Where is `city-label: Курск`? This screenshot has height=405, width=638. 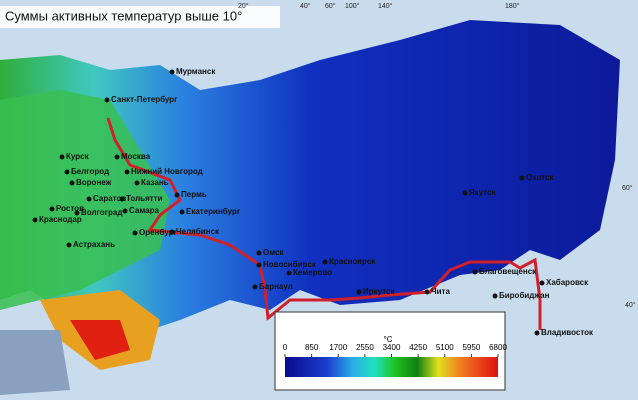
city-label: Курск is located at coordinates (78, 156).